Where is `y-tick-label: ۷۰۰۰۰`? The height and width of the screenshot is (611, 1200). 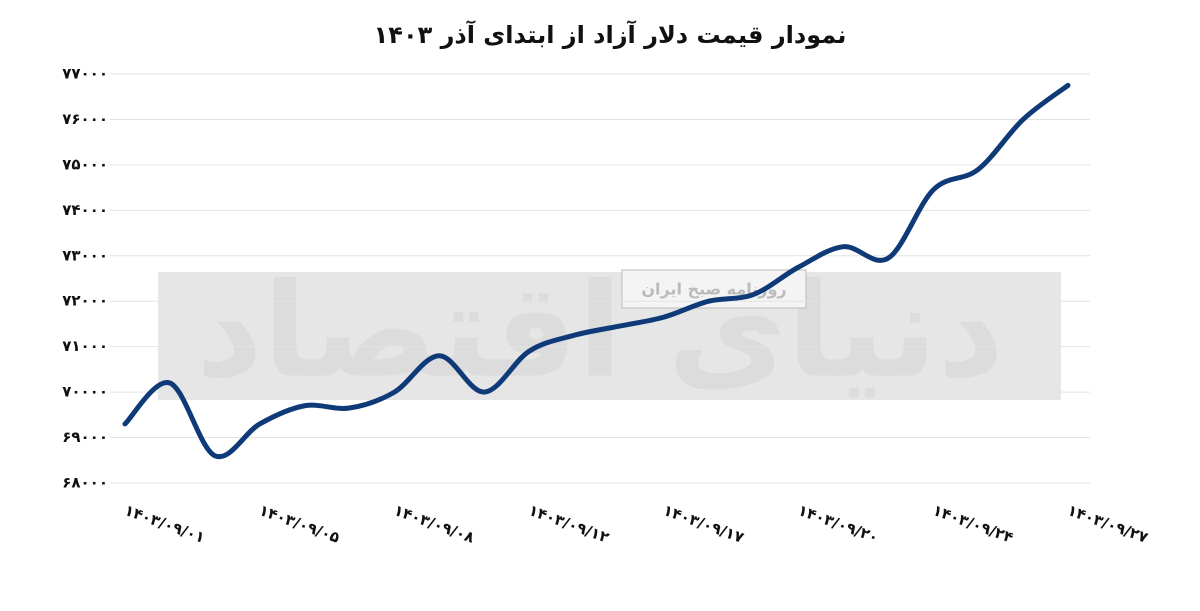 y-tick-label: ۷۰۰۰۰ is located at coordinates (85, 392).